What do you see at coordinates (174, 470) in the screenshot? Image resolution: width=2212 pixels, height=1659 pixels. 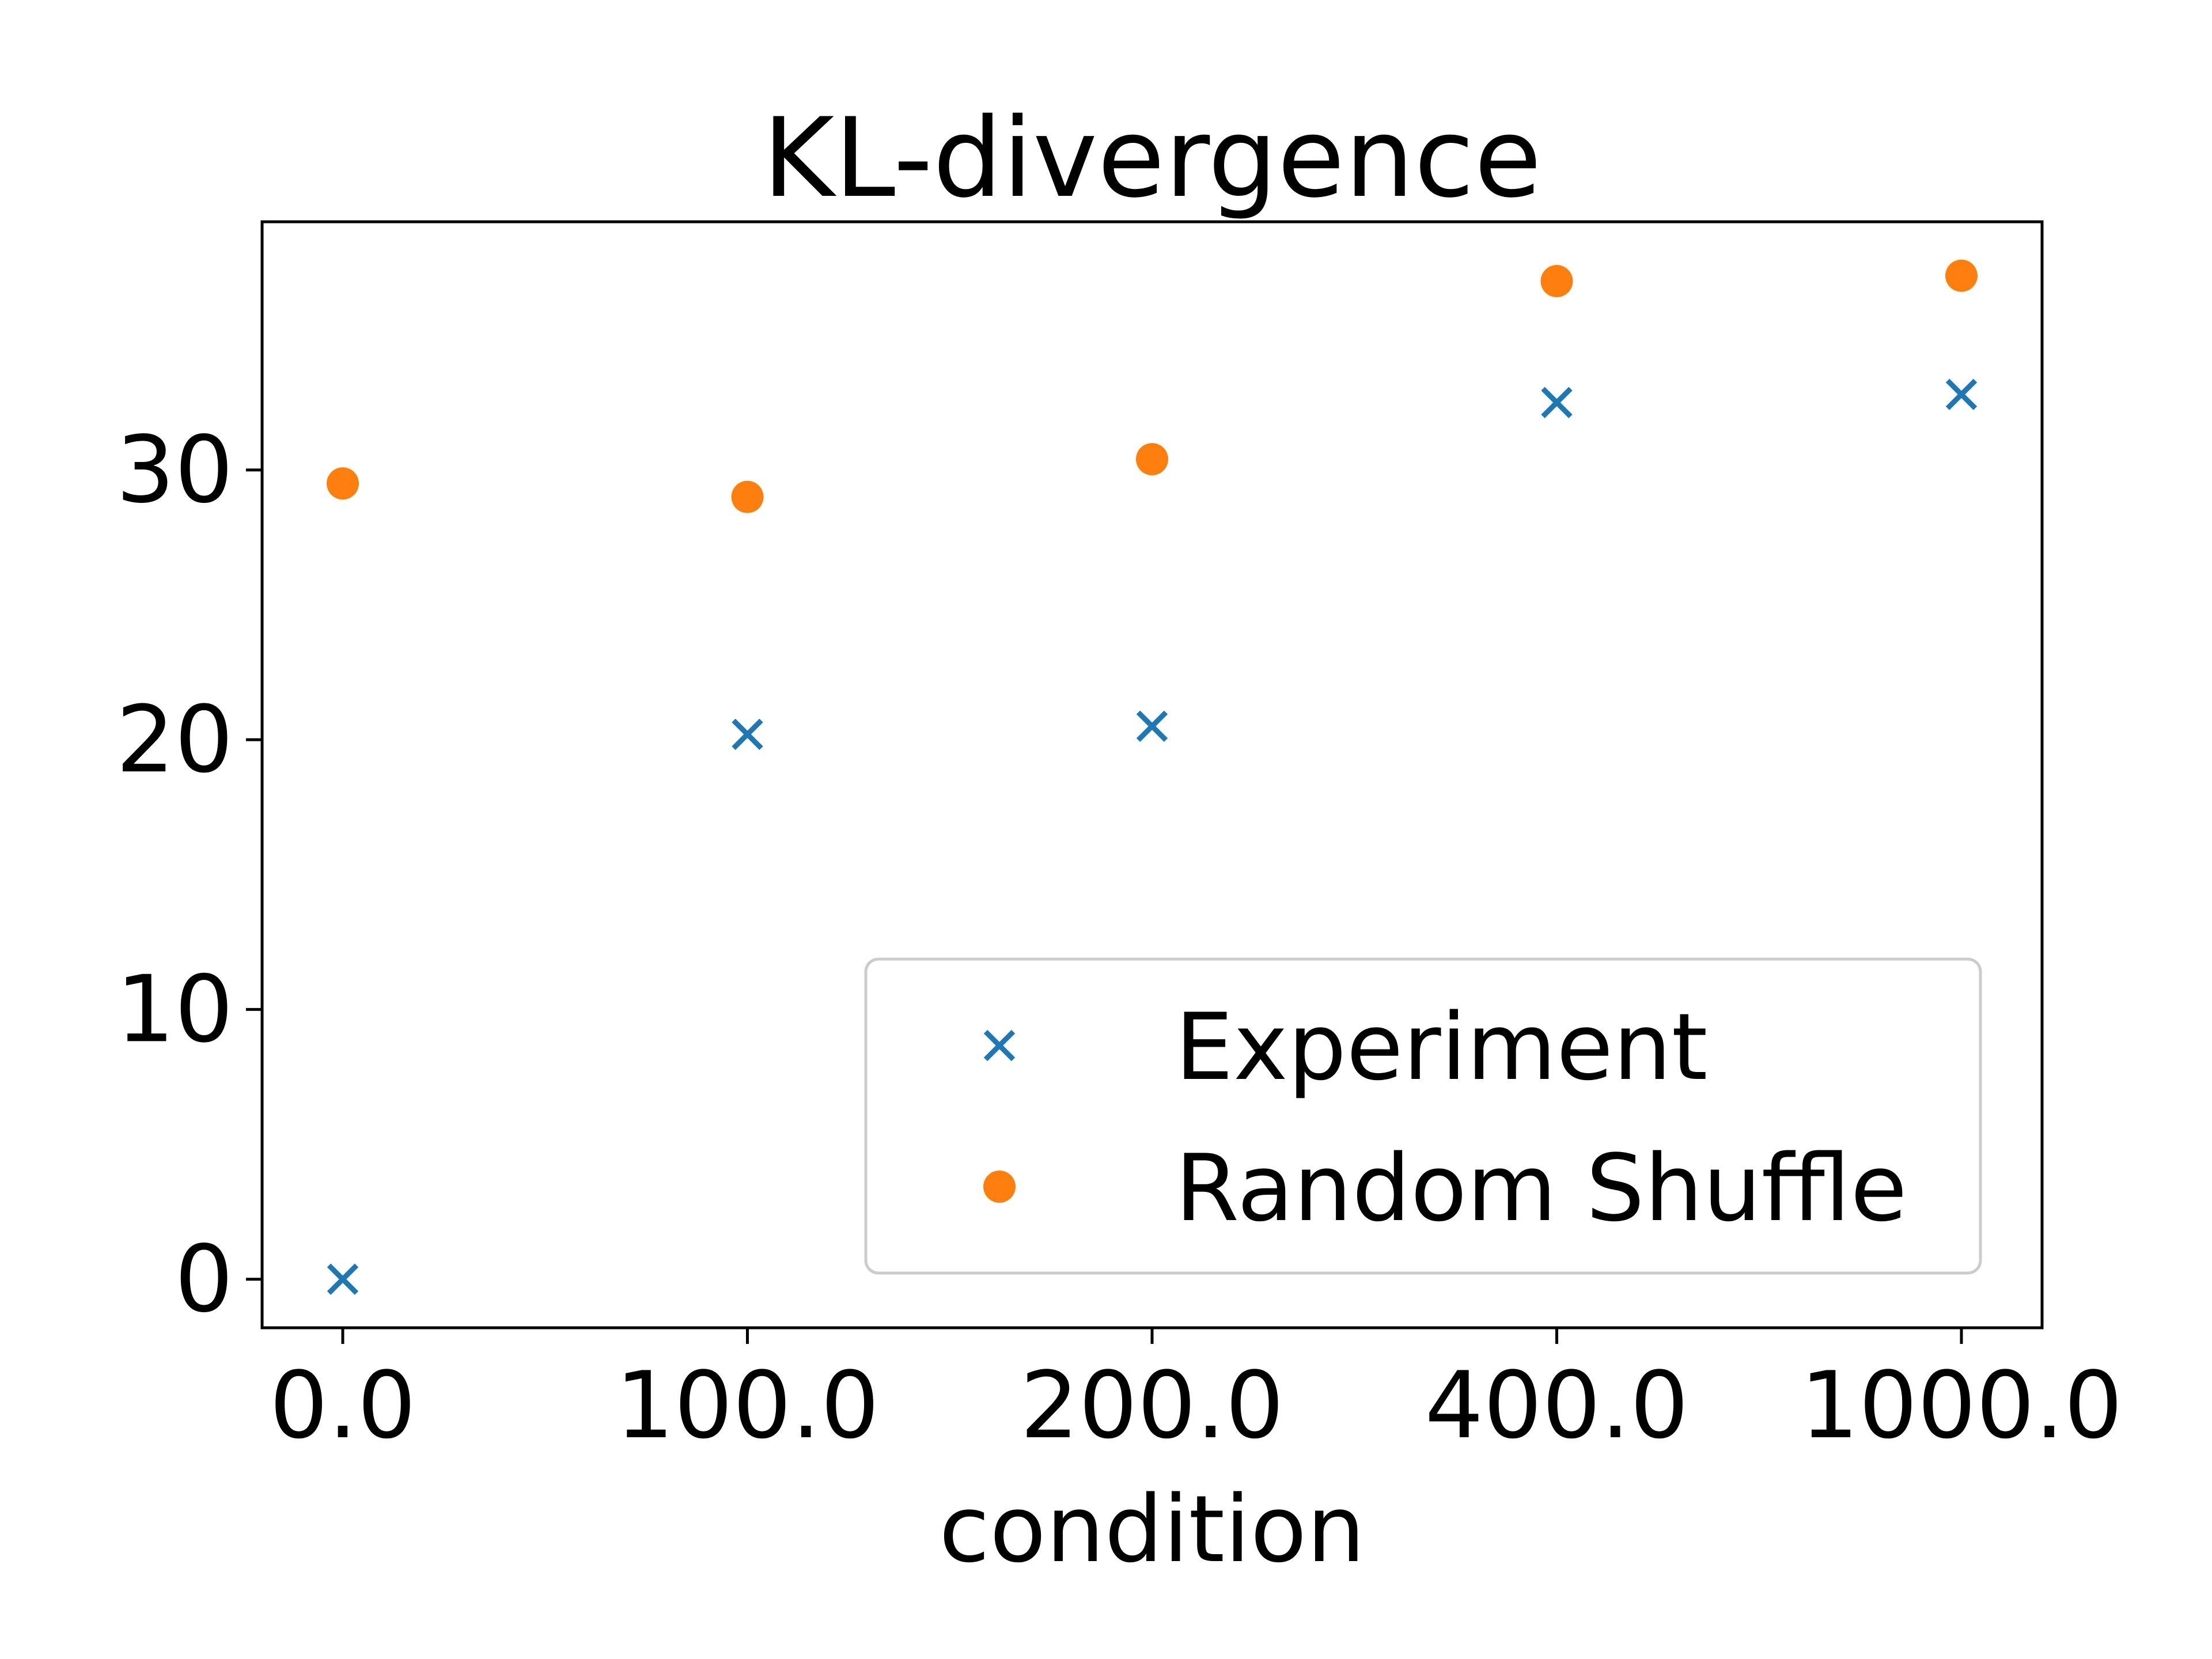 I see `y-tick-label: 30` at bounding box center [174, 470].